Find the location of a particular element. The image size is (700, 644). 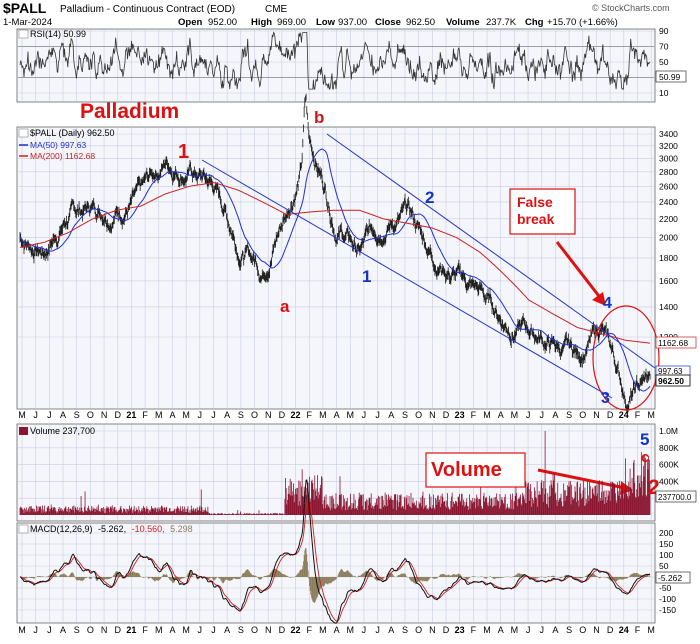

false-break-line: False is located at coordinates (535, 202).